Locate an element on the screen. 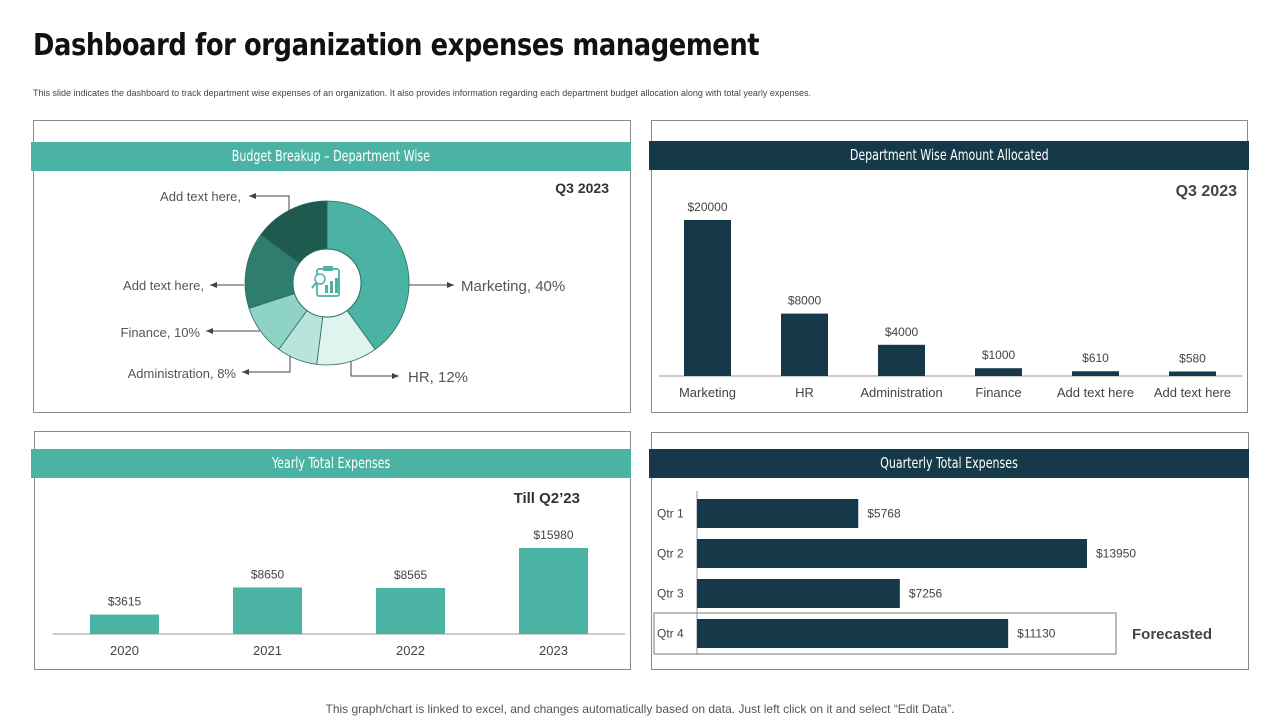  bar-value-label: $15980 is located at coordinates (553, 535).